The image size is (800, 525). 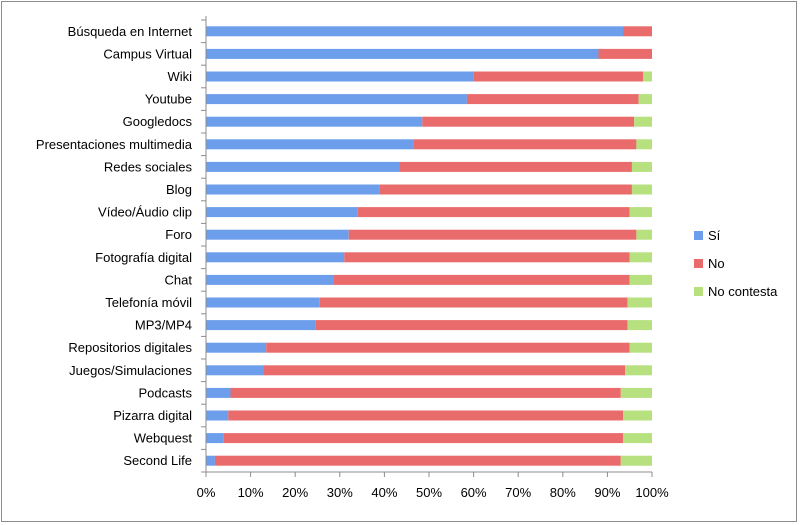 I want to click on category-label: Redes sociales, so click(x=148, y=166).